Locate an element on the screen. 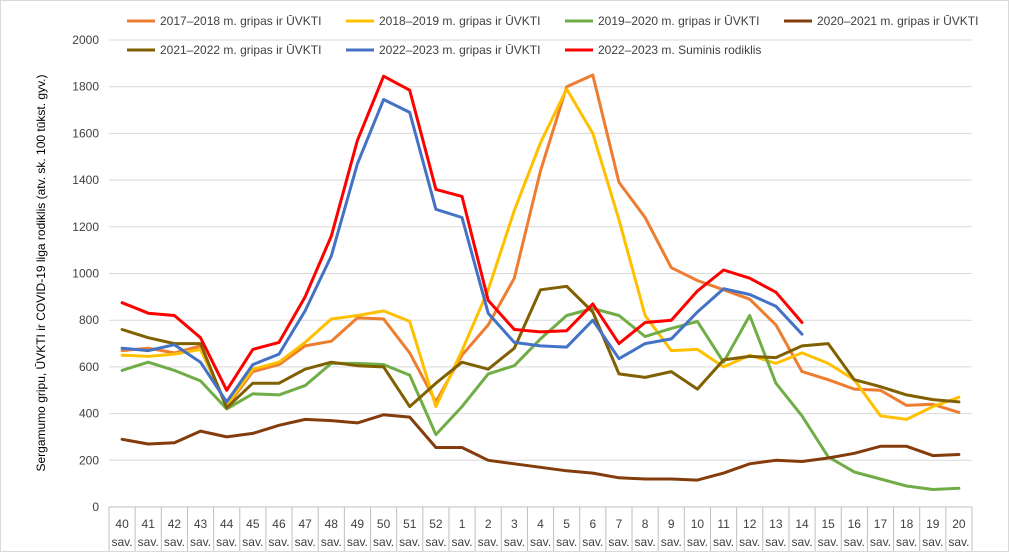 The image size is (1009, 553). x-tick-label: 5 is located at coordinates (566, 524).